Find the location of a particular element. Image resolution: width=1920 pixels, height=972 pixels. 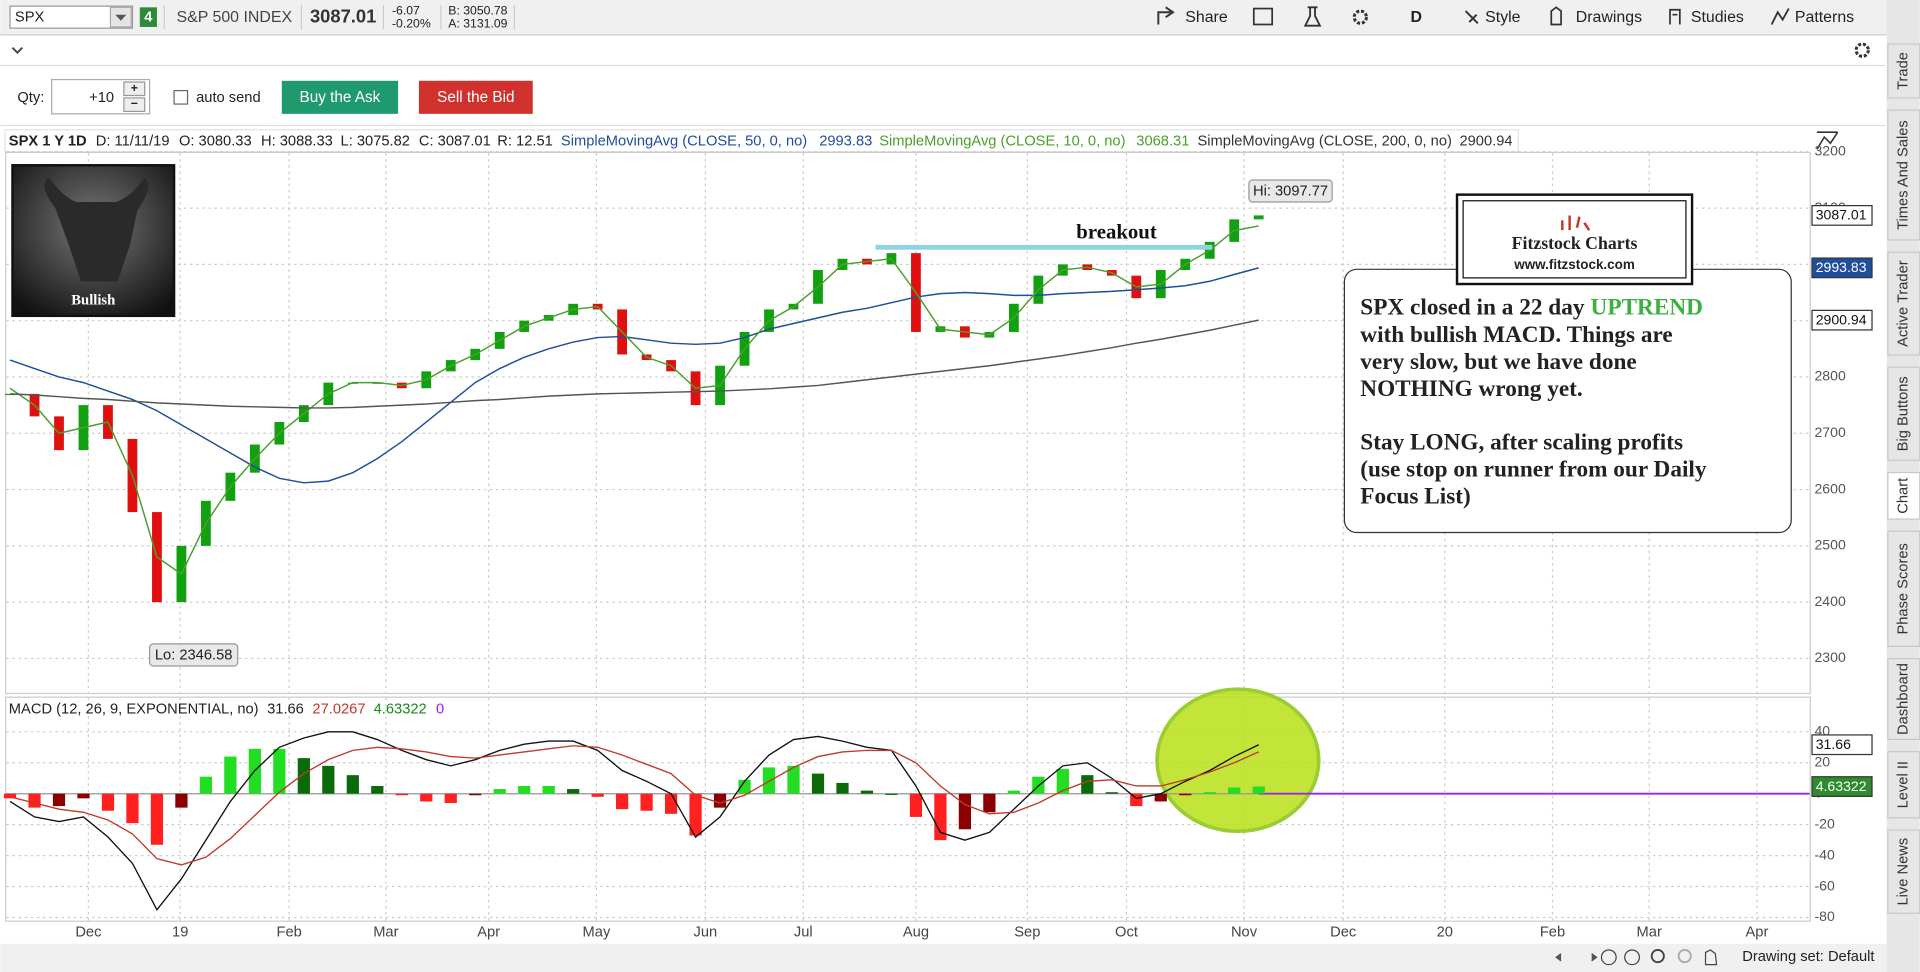

qty-down is located at coordinates (134, 105).